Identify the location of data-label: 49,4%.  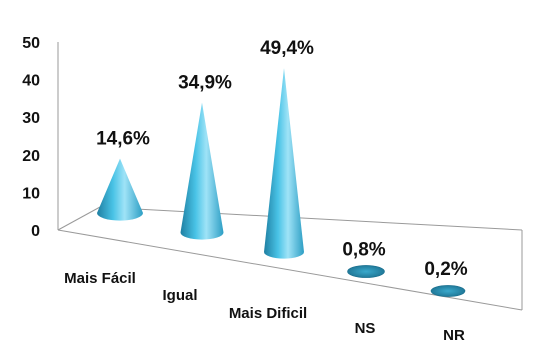
(287, 48).